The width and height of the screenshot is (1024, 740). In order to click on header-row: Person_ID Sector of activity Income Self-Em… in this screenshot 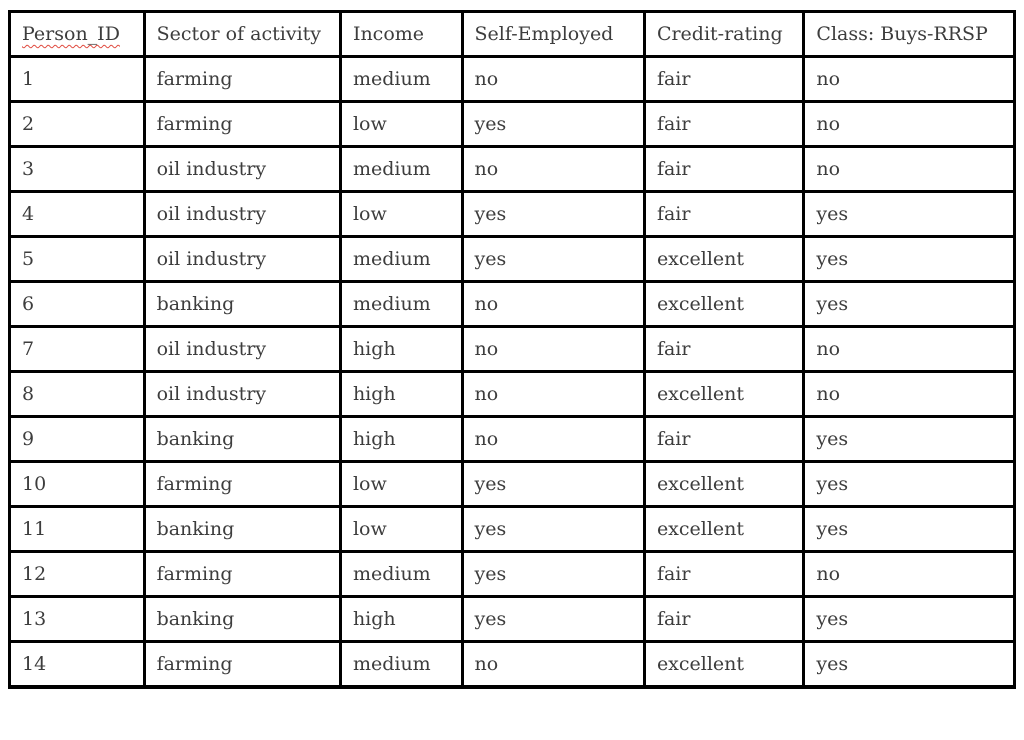, I will do `click(512, 34)`.